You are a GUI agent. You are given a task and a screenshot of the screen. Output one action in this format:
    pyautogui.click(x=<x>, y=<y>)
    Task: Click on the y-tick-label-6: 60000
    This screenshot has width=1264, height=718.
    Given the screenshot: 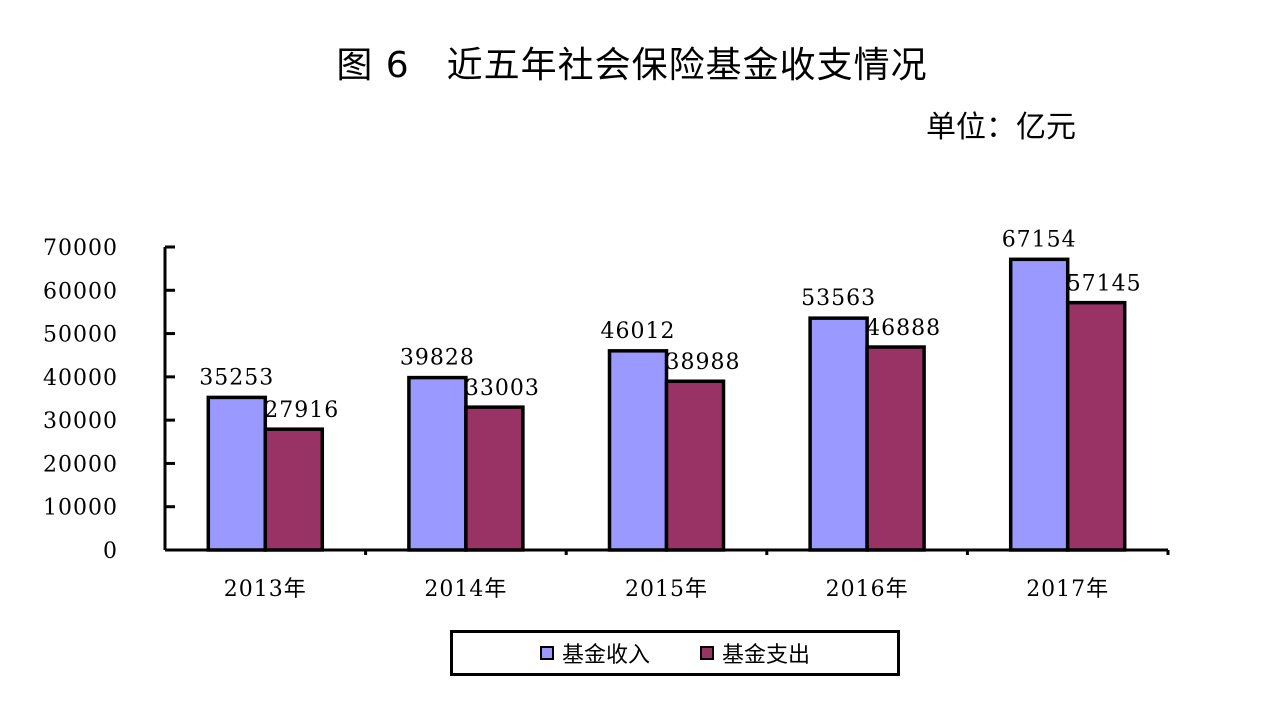 What is the action you would take?
    pyautogui.click(x=80, y=291)
    